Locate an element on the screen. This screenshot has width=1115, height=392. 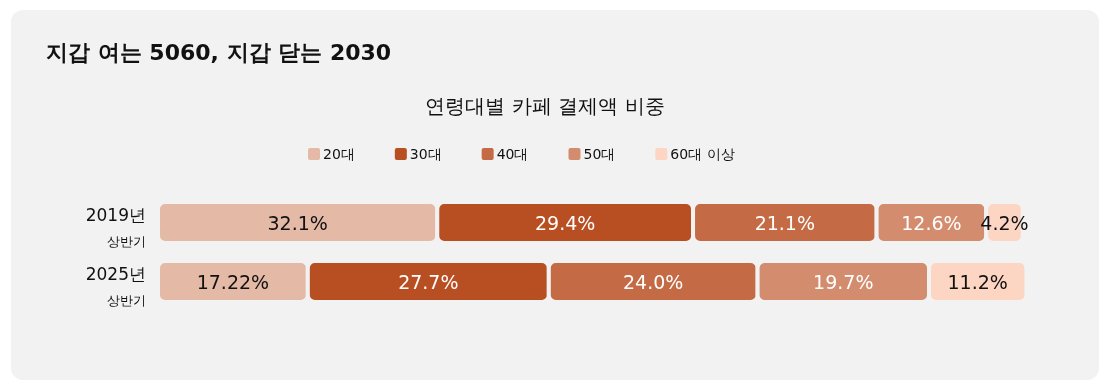
legend-label: 50대 is located at coordinates (599, 154).